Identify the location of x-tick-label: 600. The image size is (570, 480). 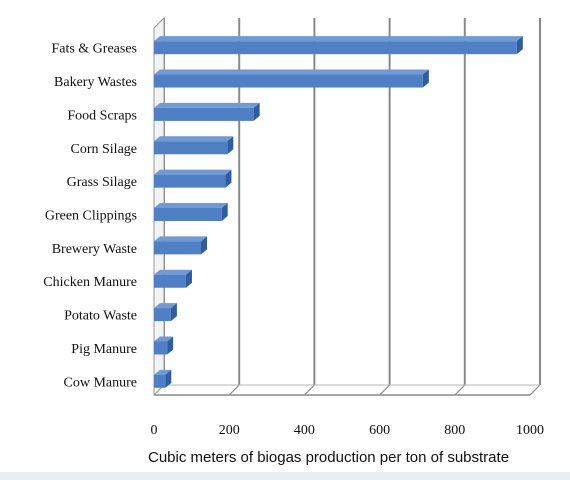
(379, 430).